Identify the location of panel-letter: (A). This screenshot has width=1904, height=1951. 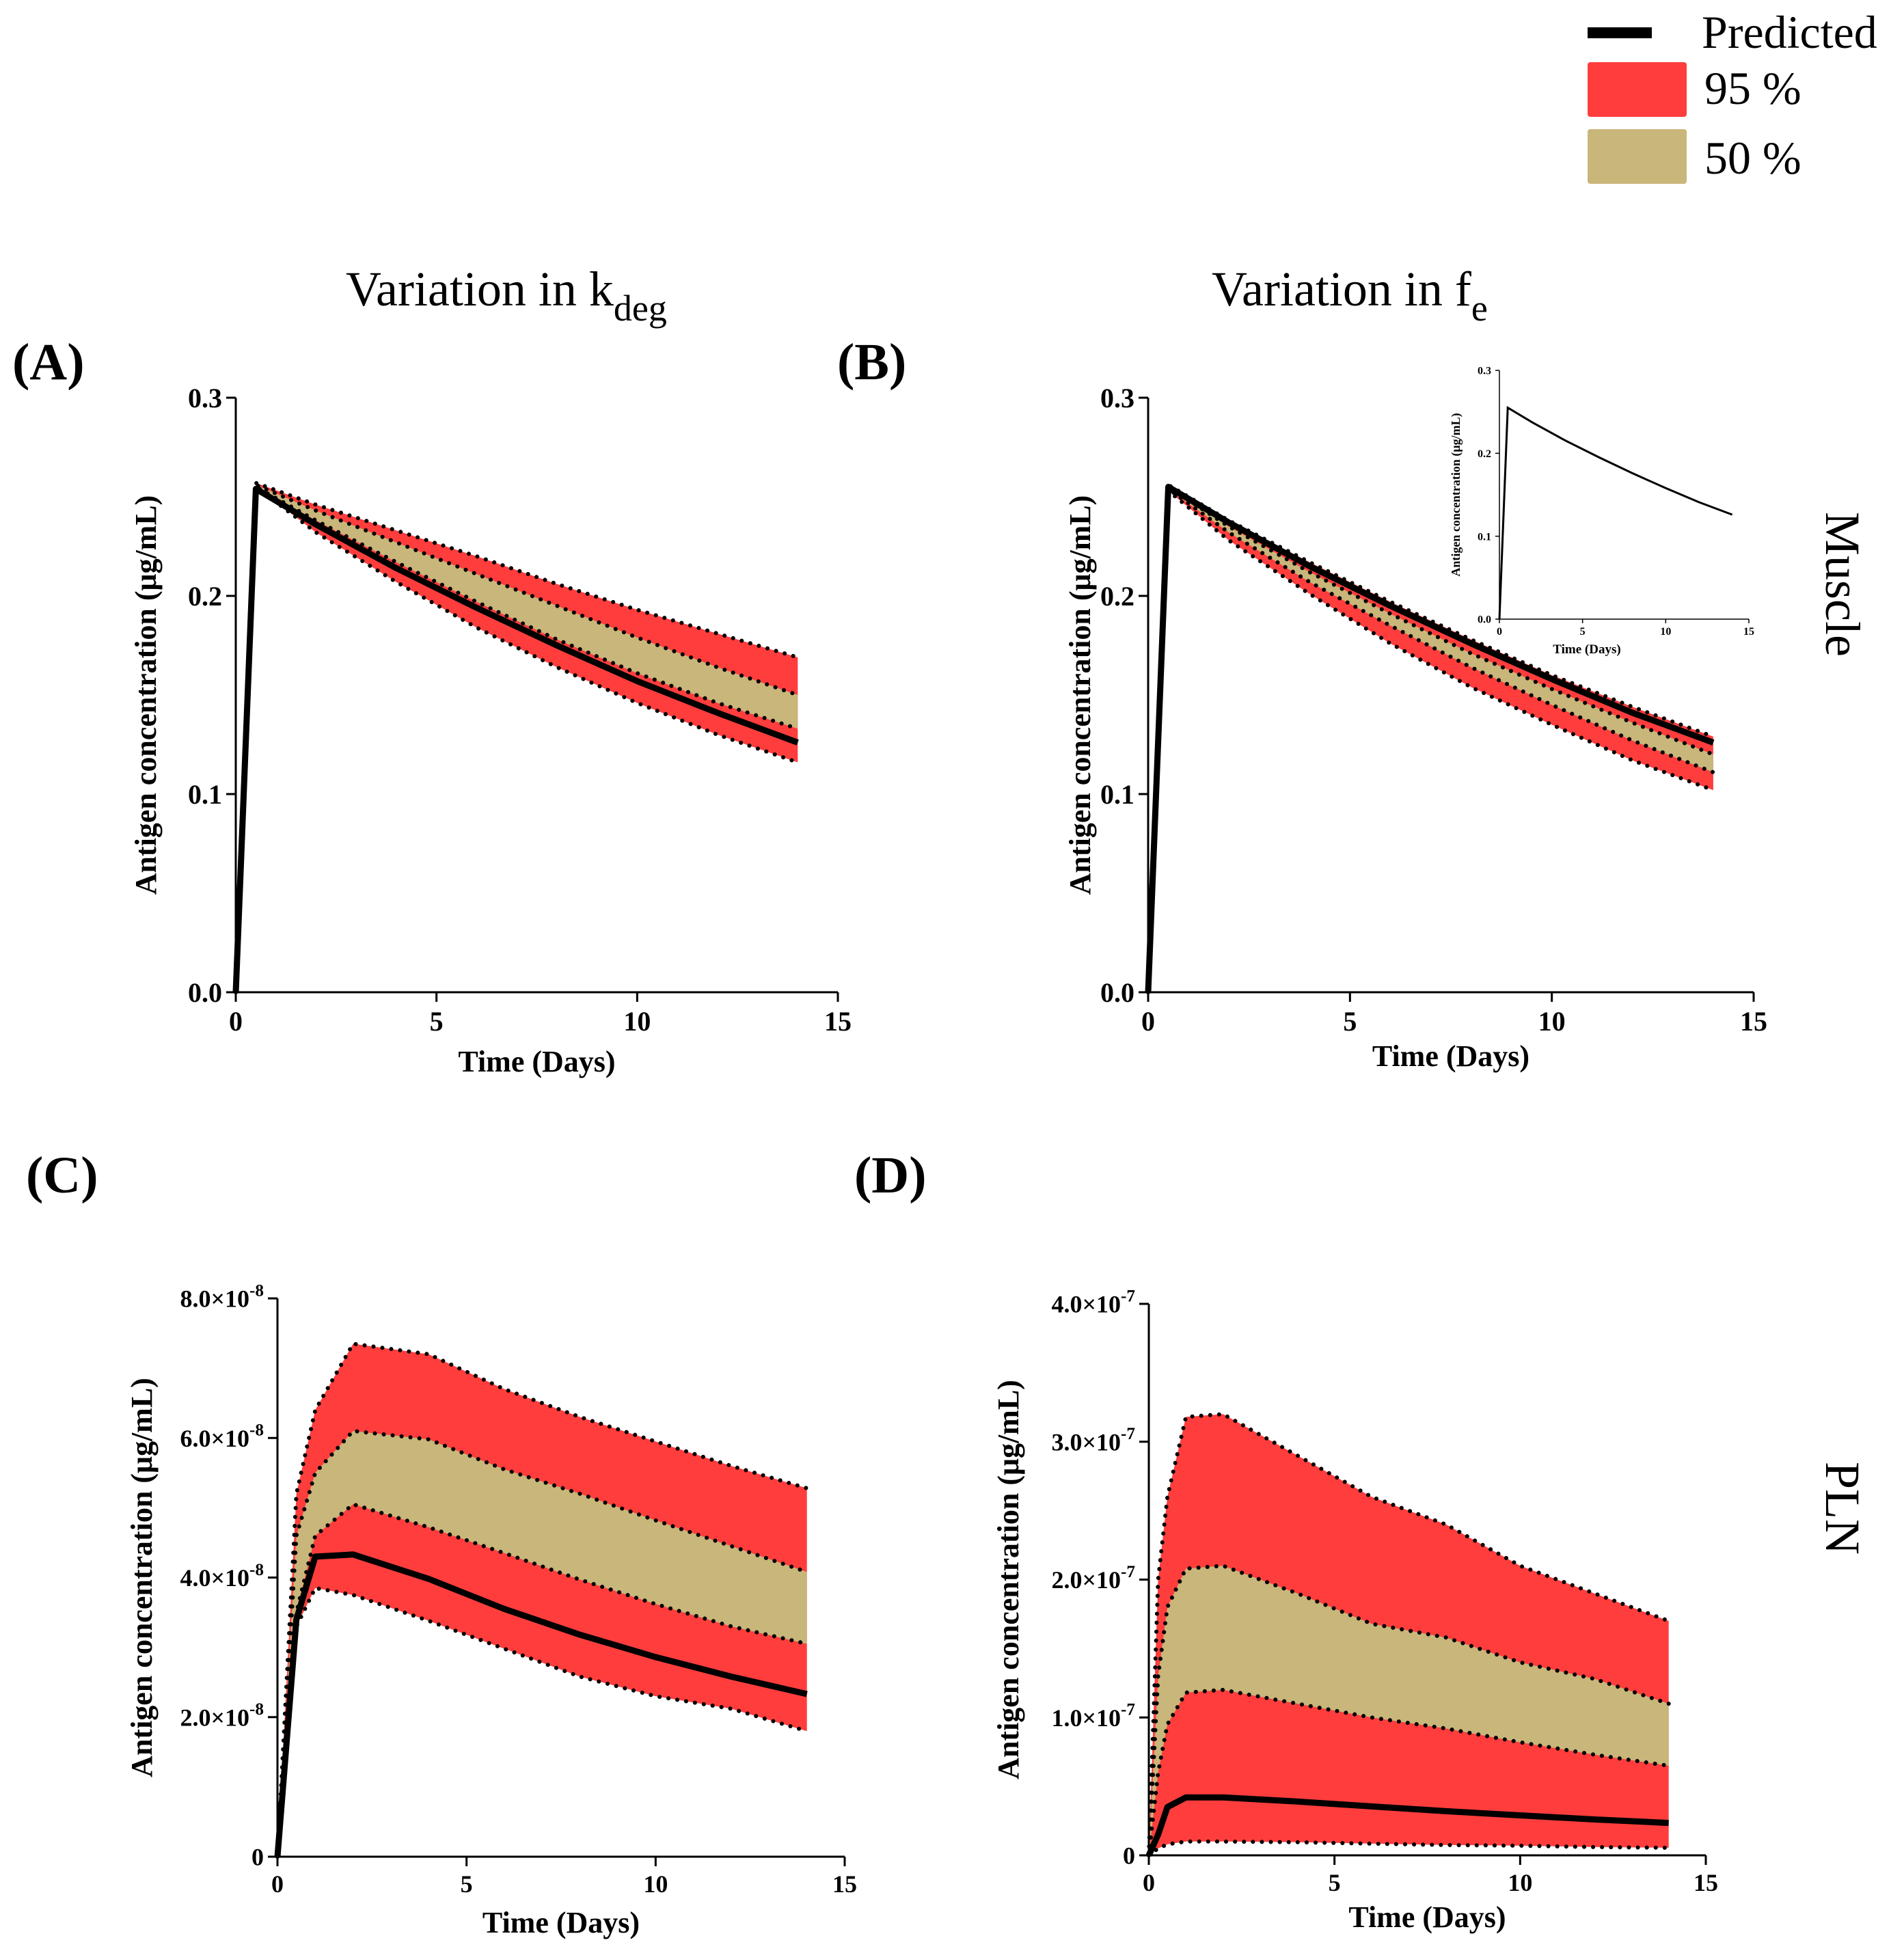
(48, 362).